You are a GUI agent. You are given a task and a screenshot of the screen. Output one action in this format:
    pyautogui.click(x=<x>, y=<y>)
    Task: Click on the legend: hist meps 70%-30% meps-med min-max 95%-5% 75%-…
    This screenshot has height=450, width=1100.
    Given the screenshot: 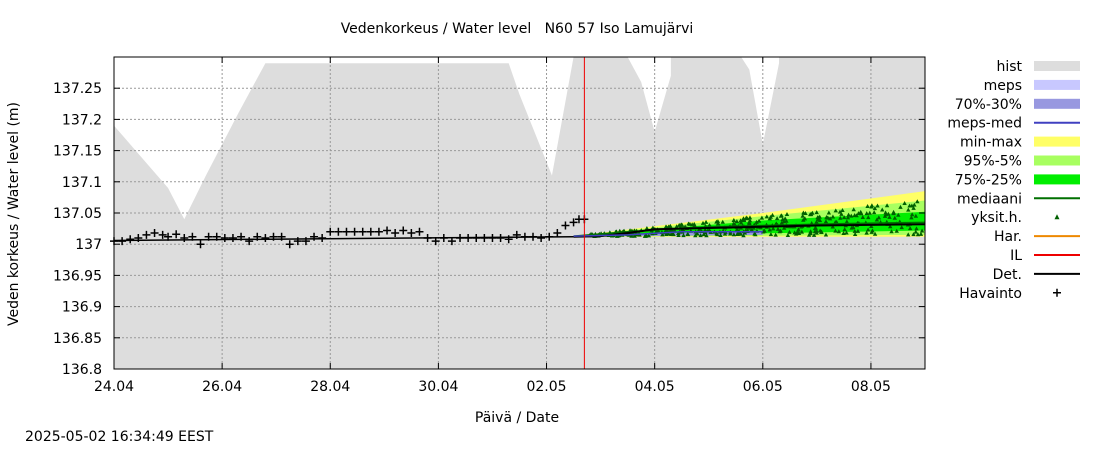 What is the action you would take?
    pyautogui.click(x=1013, y=180)
    